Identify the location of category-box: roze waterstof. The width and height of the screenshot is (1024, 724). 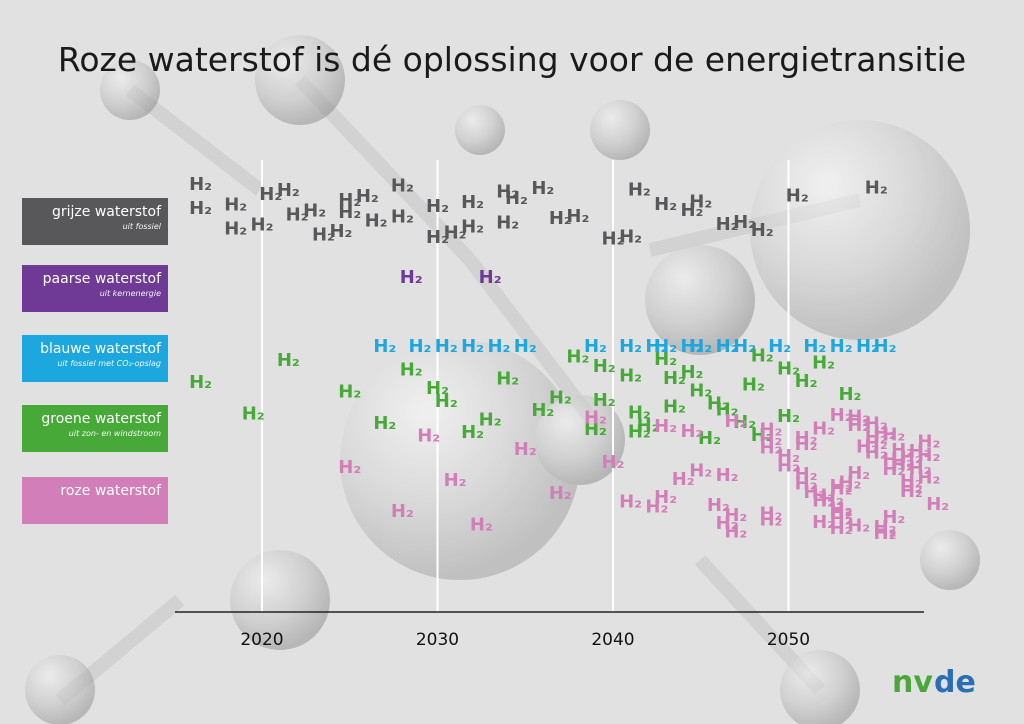
(95, 500).